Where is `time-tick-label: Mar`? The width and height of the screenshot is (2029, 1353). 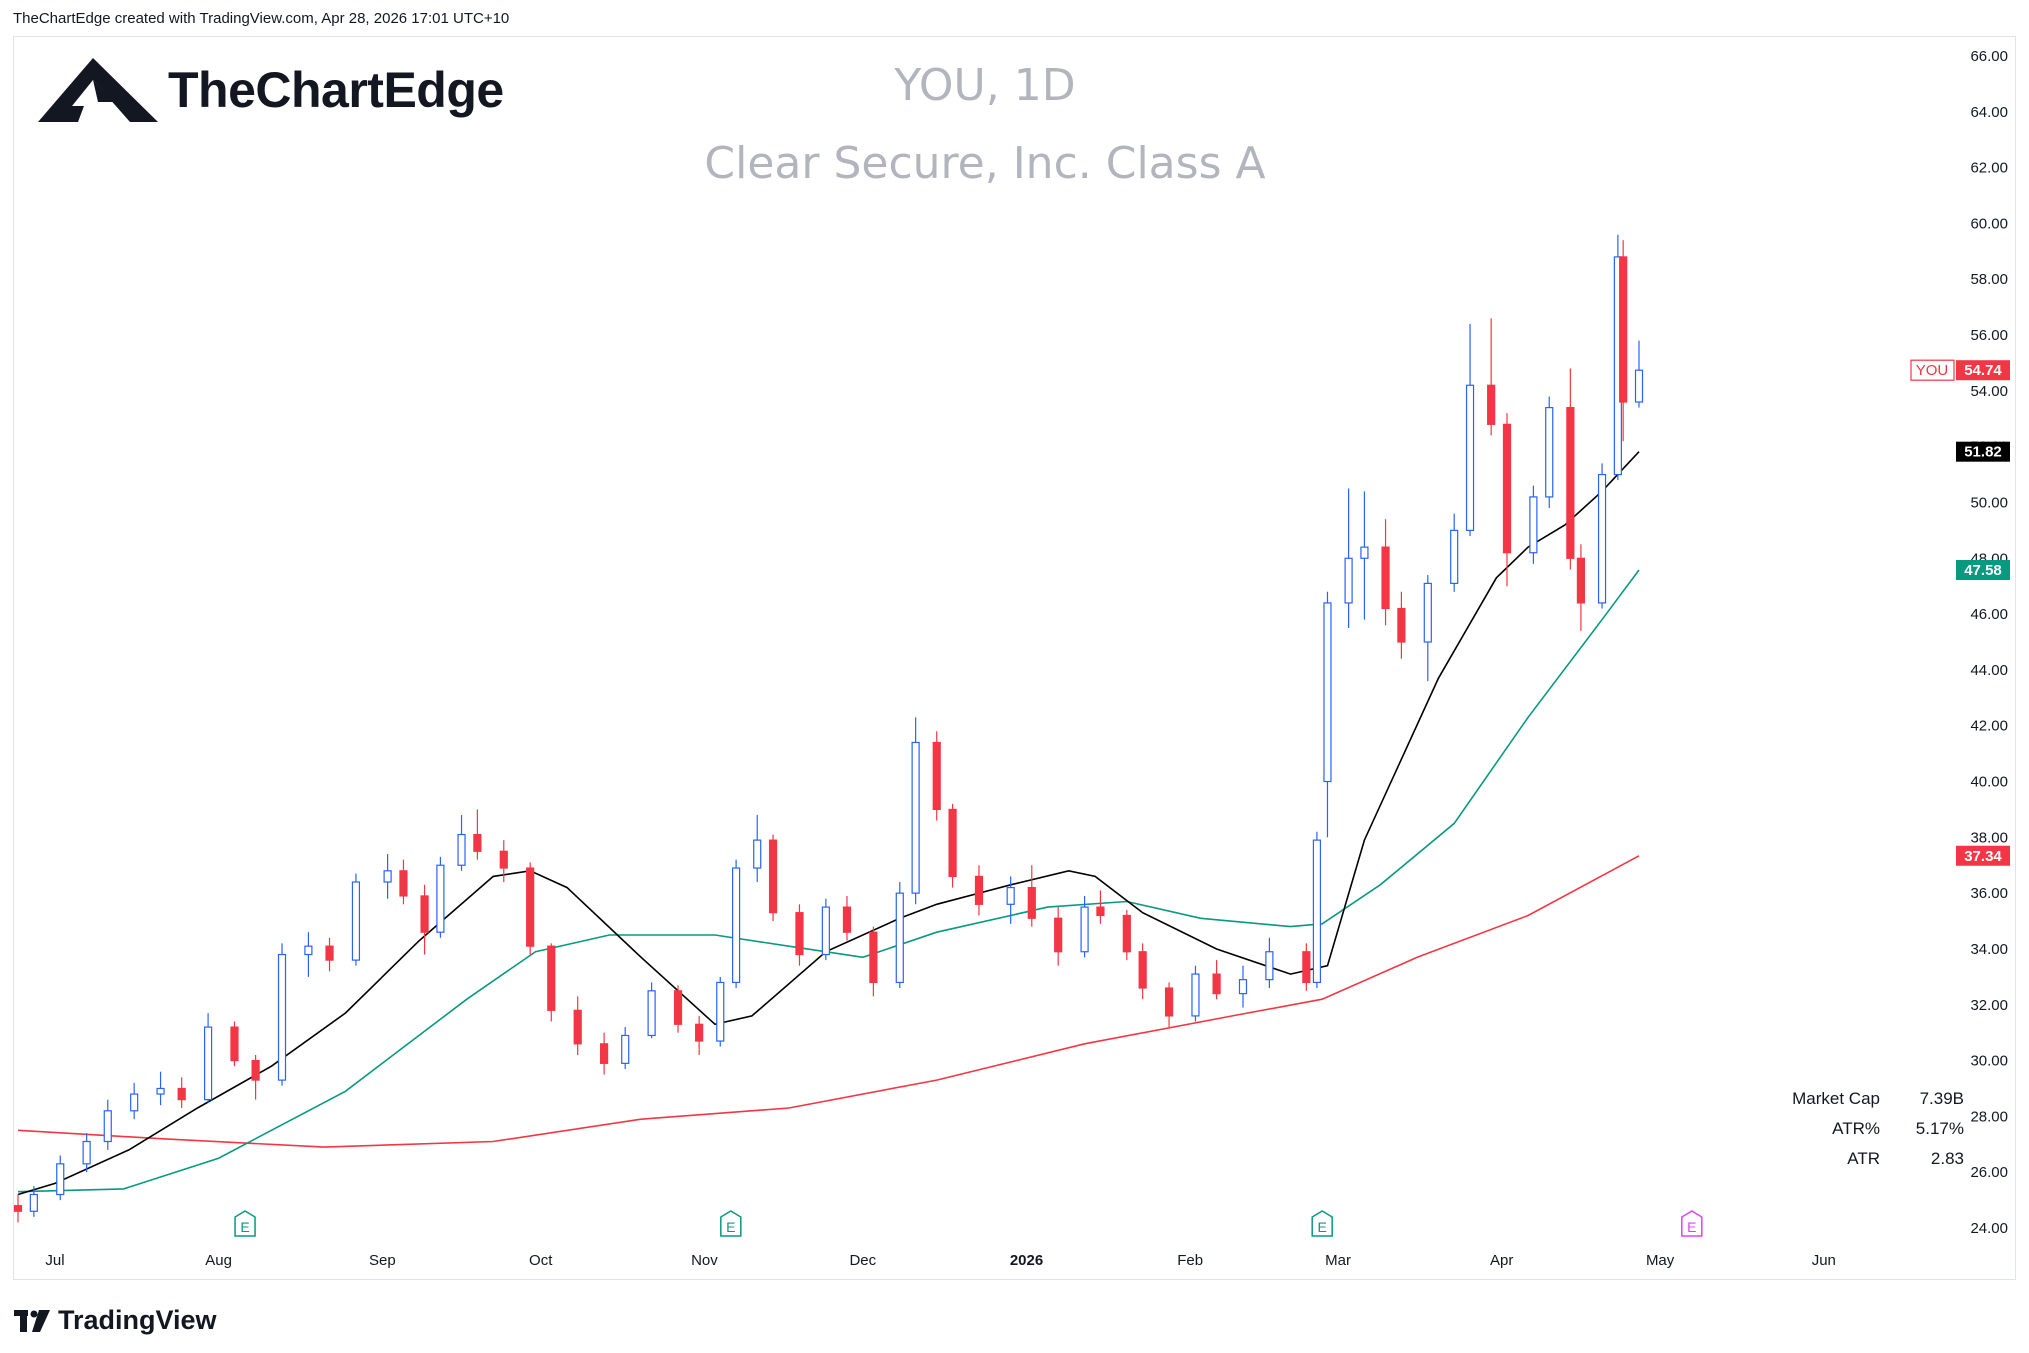 time-tick-label: Mar is located at coordinates (1338, 1260).